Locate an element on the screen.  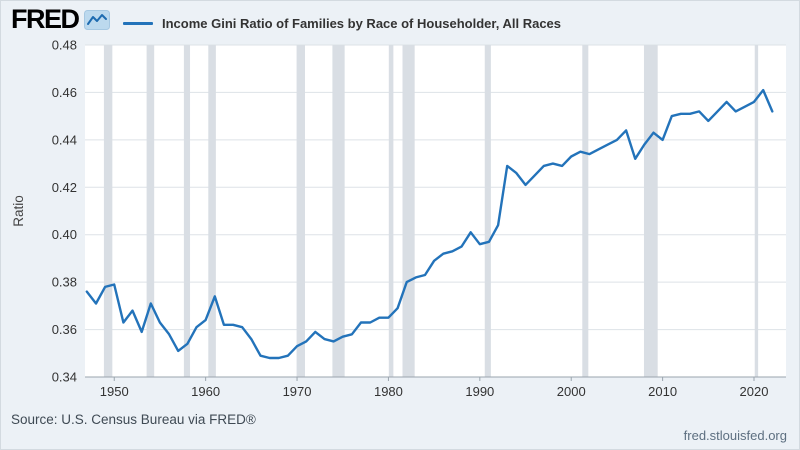
fred-logo-chart-icon is located at coordinates (96, 19).